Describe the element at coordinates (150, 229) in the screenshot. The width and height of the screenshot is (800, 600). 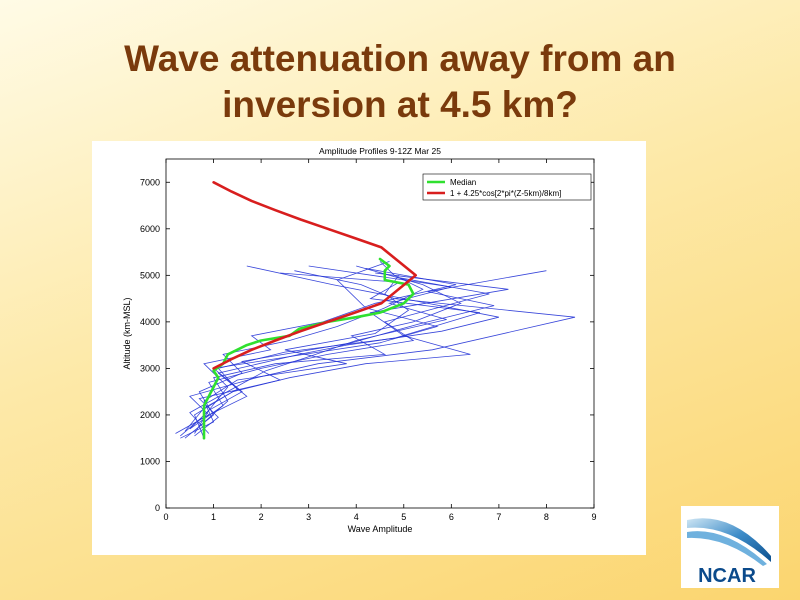
I see `y-tick-label: 6000` at that location.